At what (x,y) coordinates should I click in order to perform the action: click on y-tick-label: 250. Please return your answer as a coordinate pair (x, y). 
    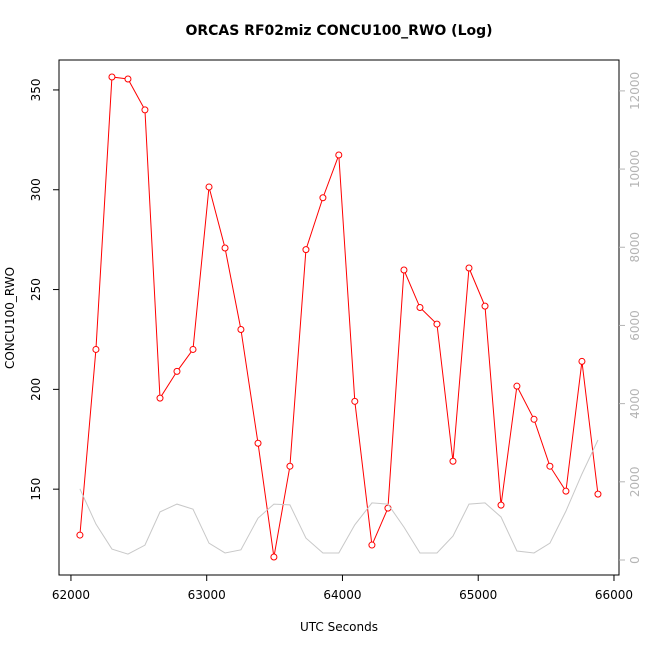
    Looking at the image, I should click on (36, 289).